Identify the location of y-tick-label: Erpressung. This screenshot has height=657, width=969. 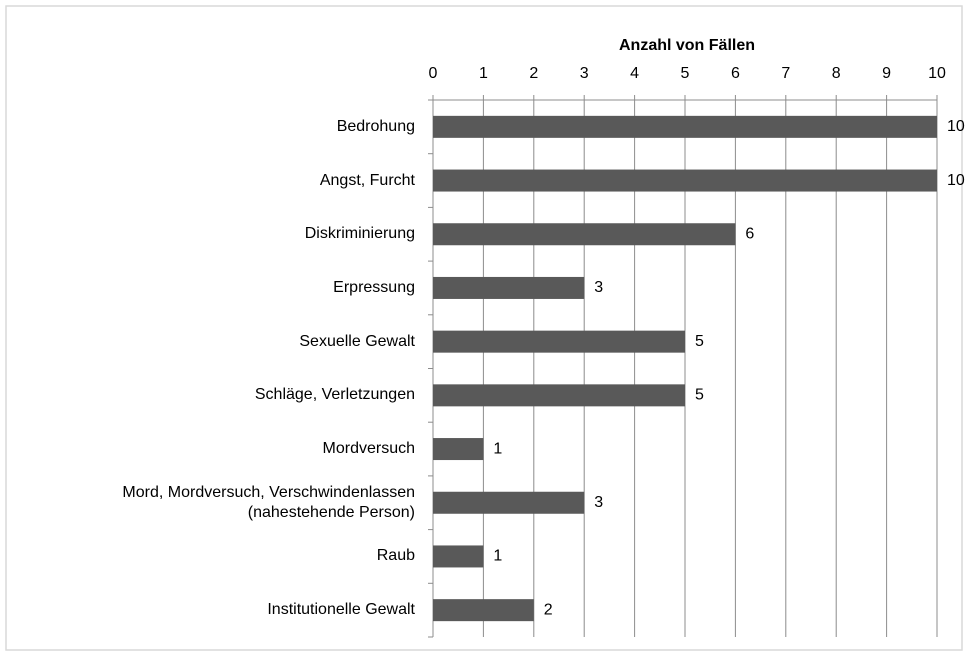
(374, 287).